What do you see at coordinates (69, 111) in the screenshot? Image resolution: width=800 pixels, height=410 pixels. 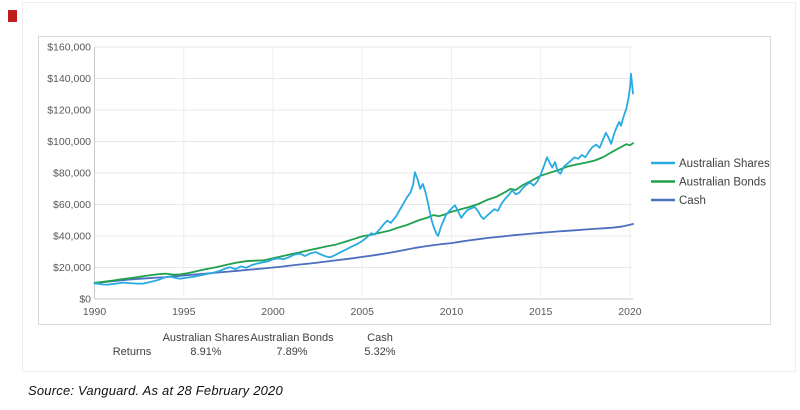 I see `y-axis-tick-label: $120,000` at bounding box center [69, 111].